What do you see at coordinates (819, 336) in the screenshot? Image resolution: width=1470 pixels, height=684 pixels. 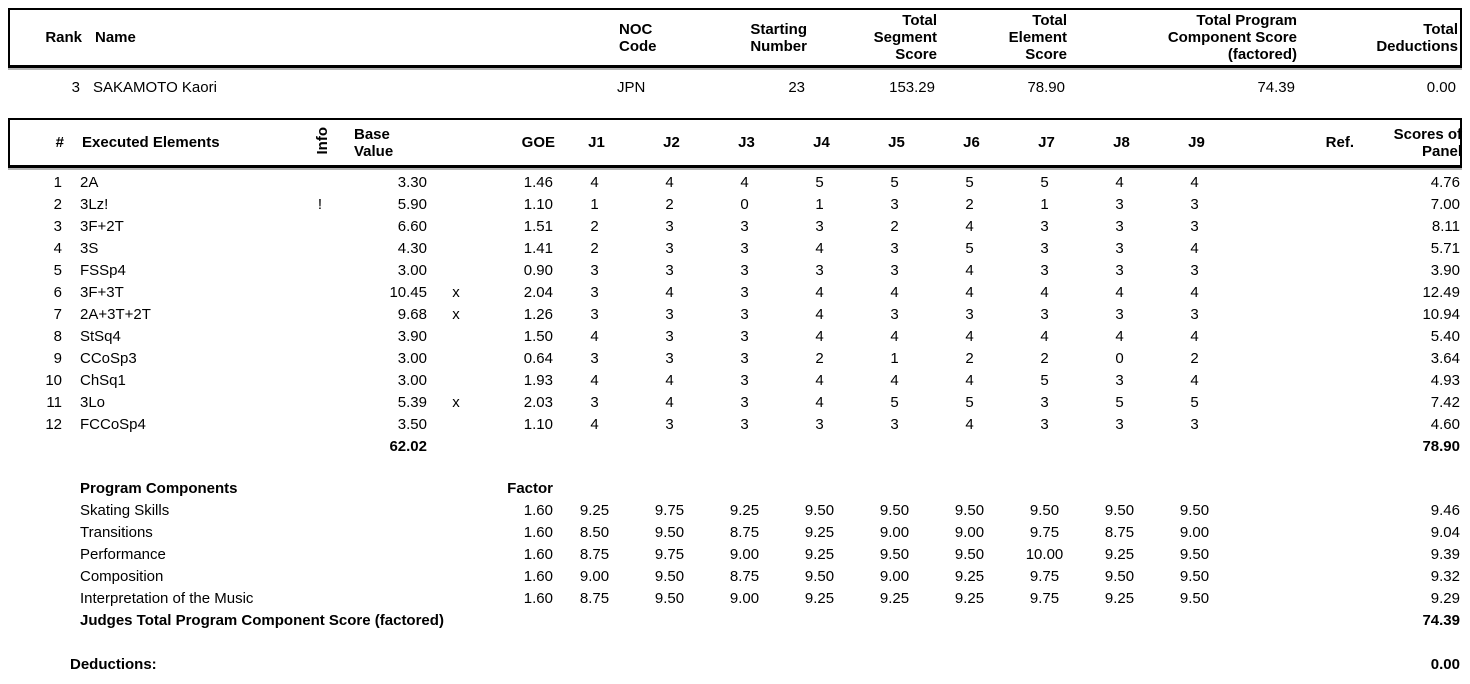 I see `judge-score-j4: 4` at bounding box center [819, 336].